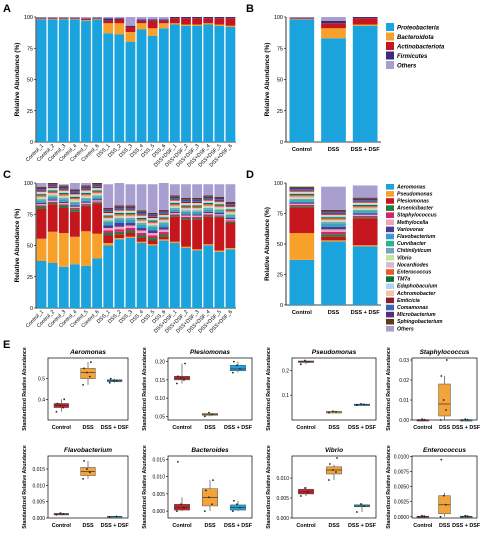 The height and width of the screenshot is (550, 484). I want to click on legend-label: Methylocella, so click(412, 223).